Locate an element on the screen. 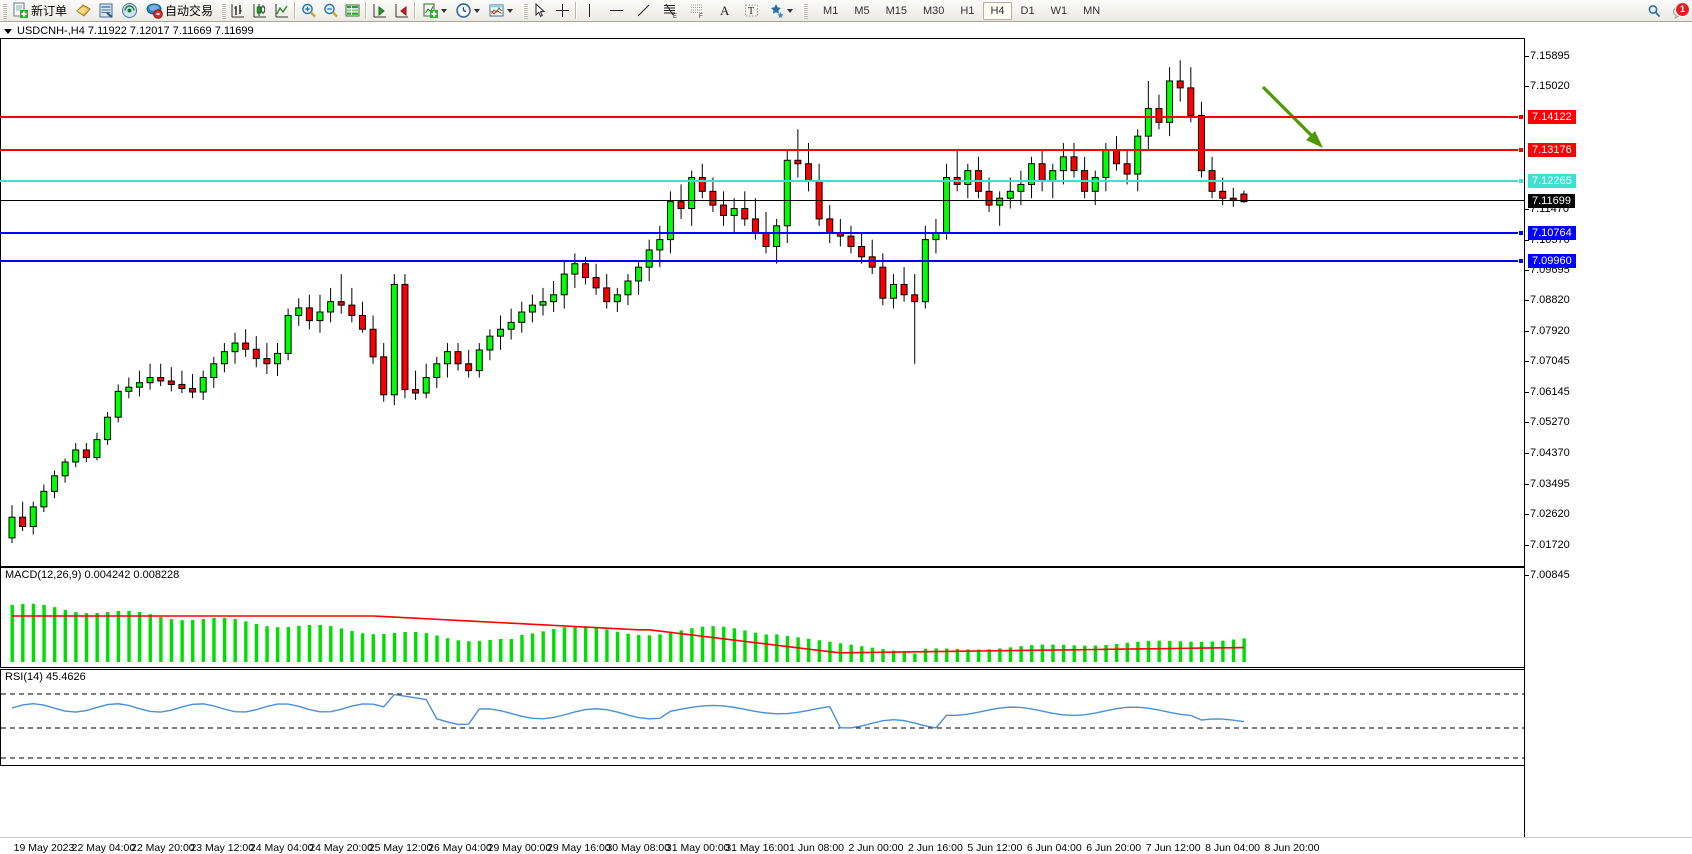  price-level-badge-resistance-lower: 7.13176 is located at coordinates (1552, 149).